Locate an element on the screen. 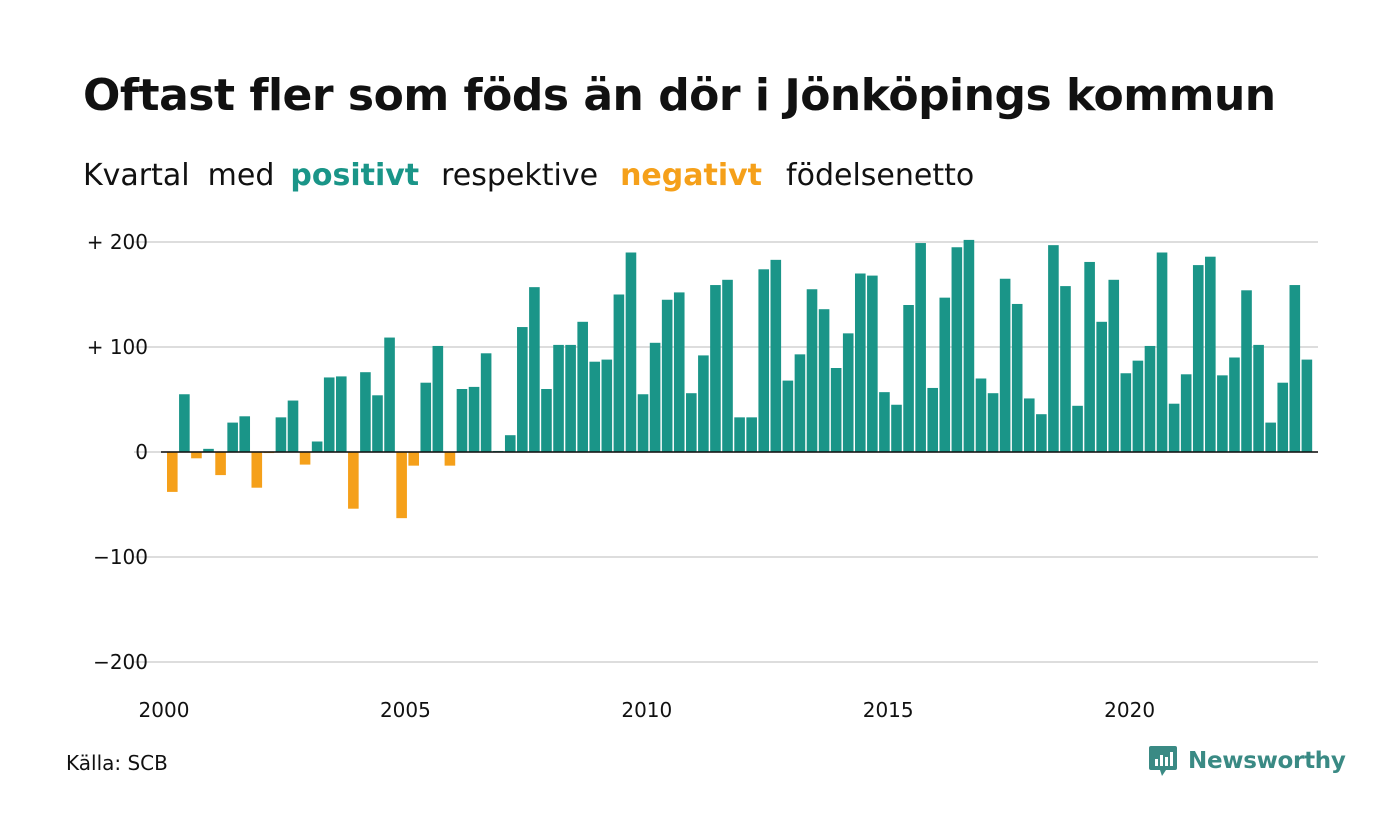 This screenshot has width=1400, height=840. y-tick-label: −100 is located at coordinates (120, 557).